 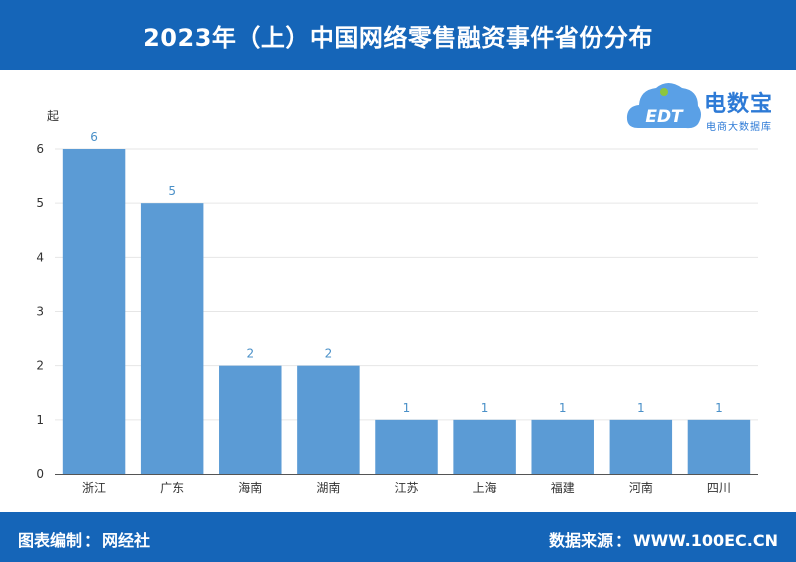 I want to click on logo-tagline: 电商大数据库, so click(x=739, y=127).